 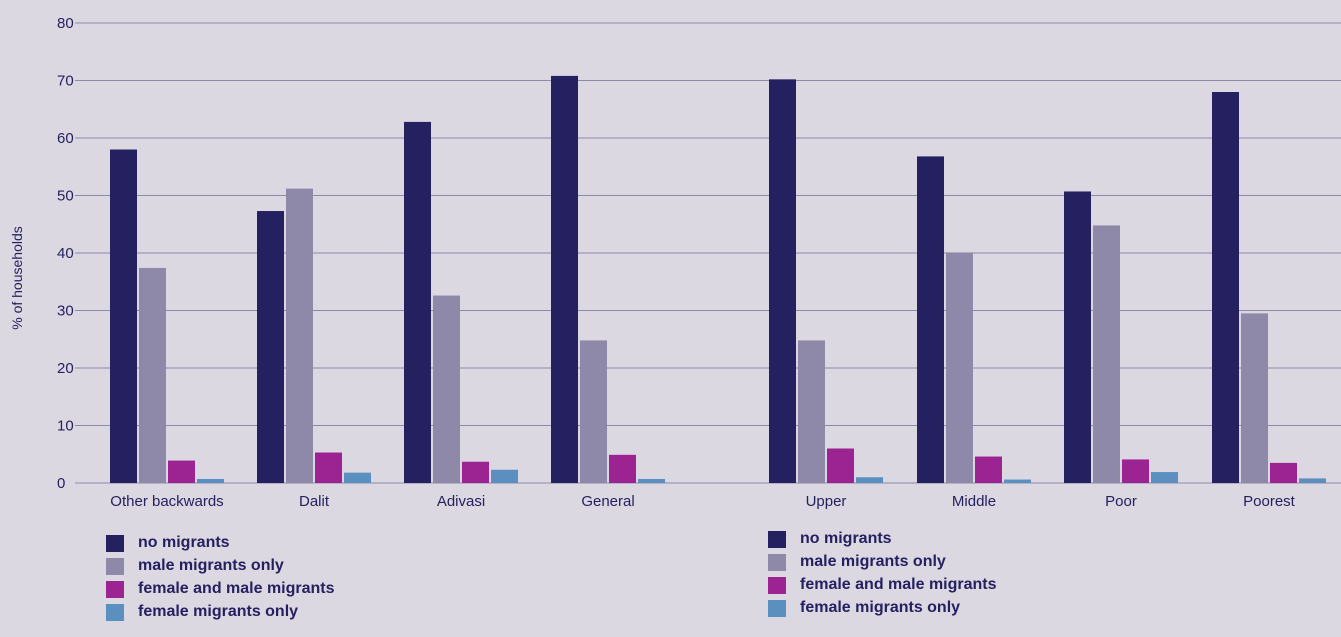 I want to click on y-tick-label: 40, so click(x=65, y=253).